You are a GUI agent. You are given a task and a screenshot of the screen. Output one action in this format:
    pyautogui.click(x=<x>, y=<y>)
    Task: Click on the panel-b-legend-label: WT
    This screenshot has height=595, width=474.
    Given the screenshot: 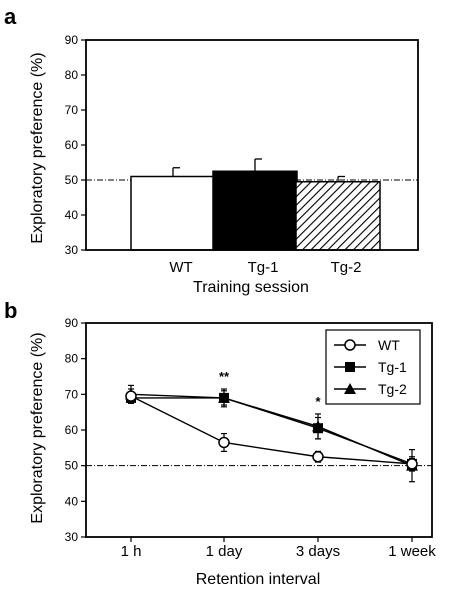 What is the action you would take?
    pyautogui.click(x=389, y=345)
    